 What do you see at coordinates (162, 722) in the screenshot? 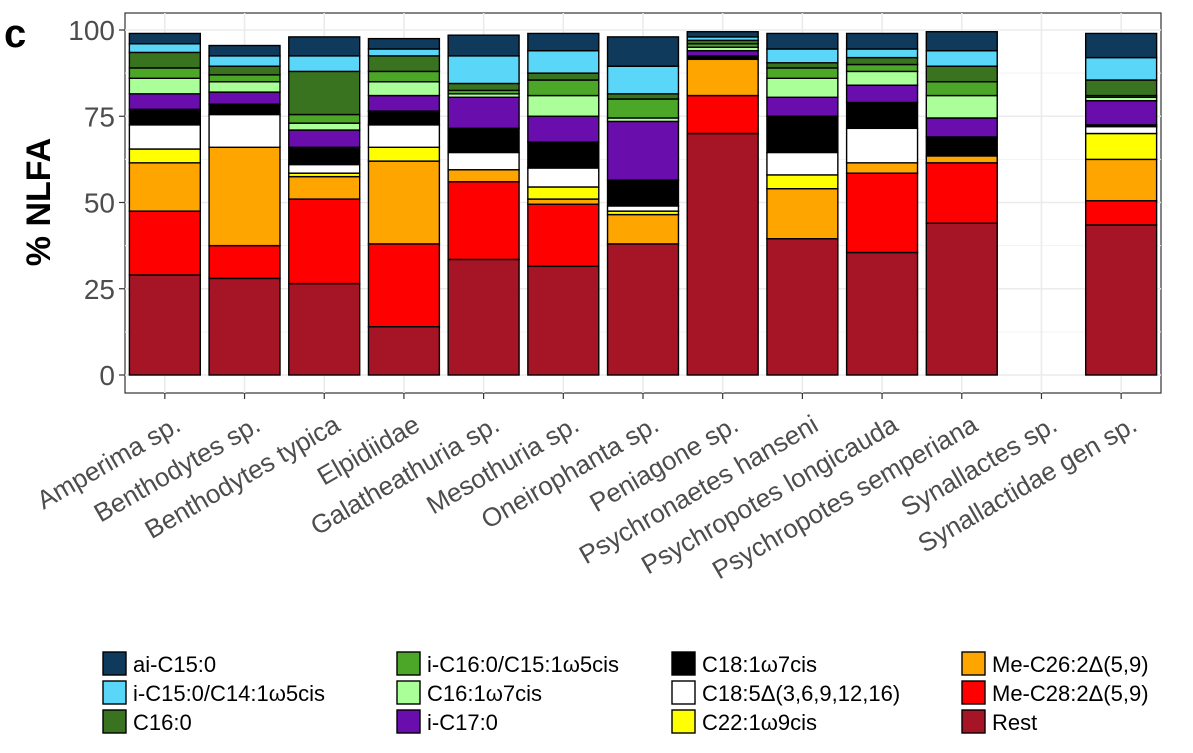
I see `legend-label: C16:0` at bounding box center [162, 722].